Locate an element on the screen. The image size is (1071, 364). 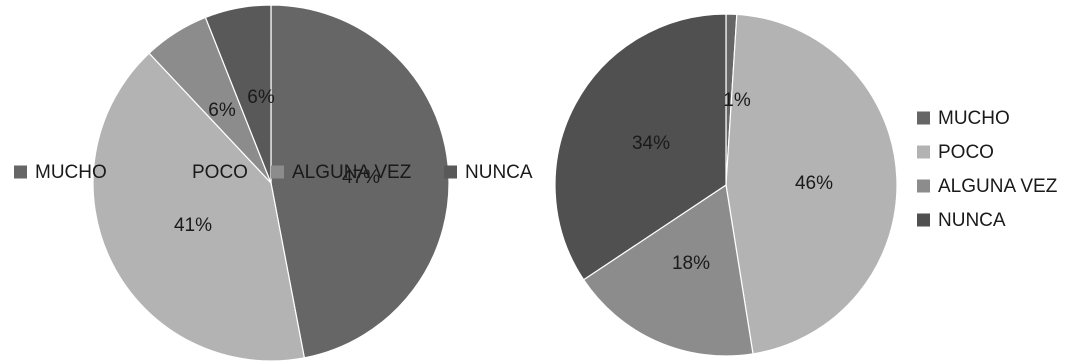
slice-label-alguna-vez: 6% is located at coordinates (222, 110).